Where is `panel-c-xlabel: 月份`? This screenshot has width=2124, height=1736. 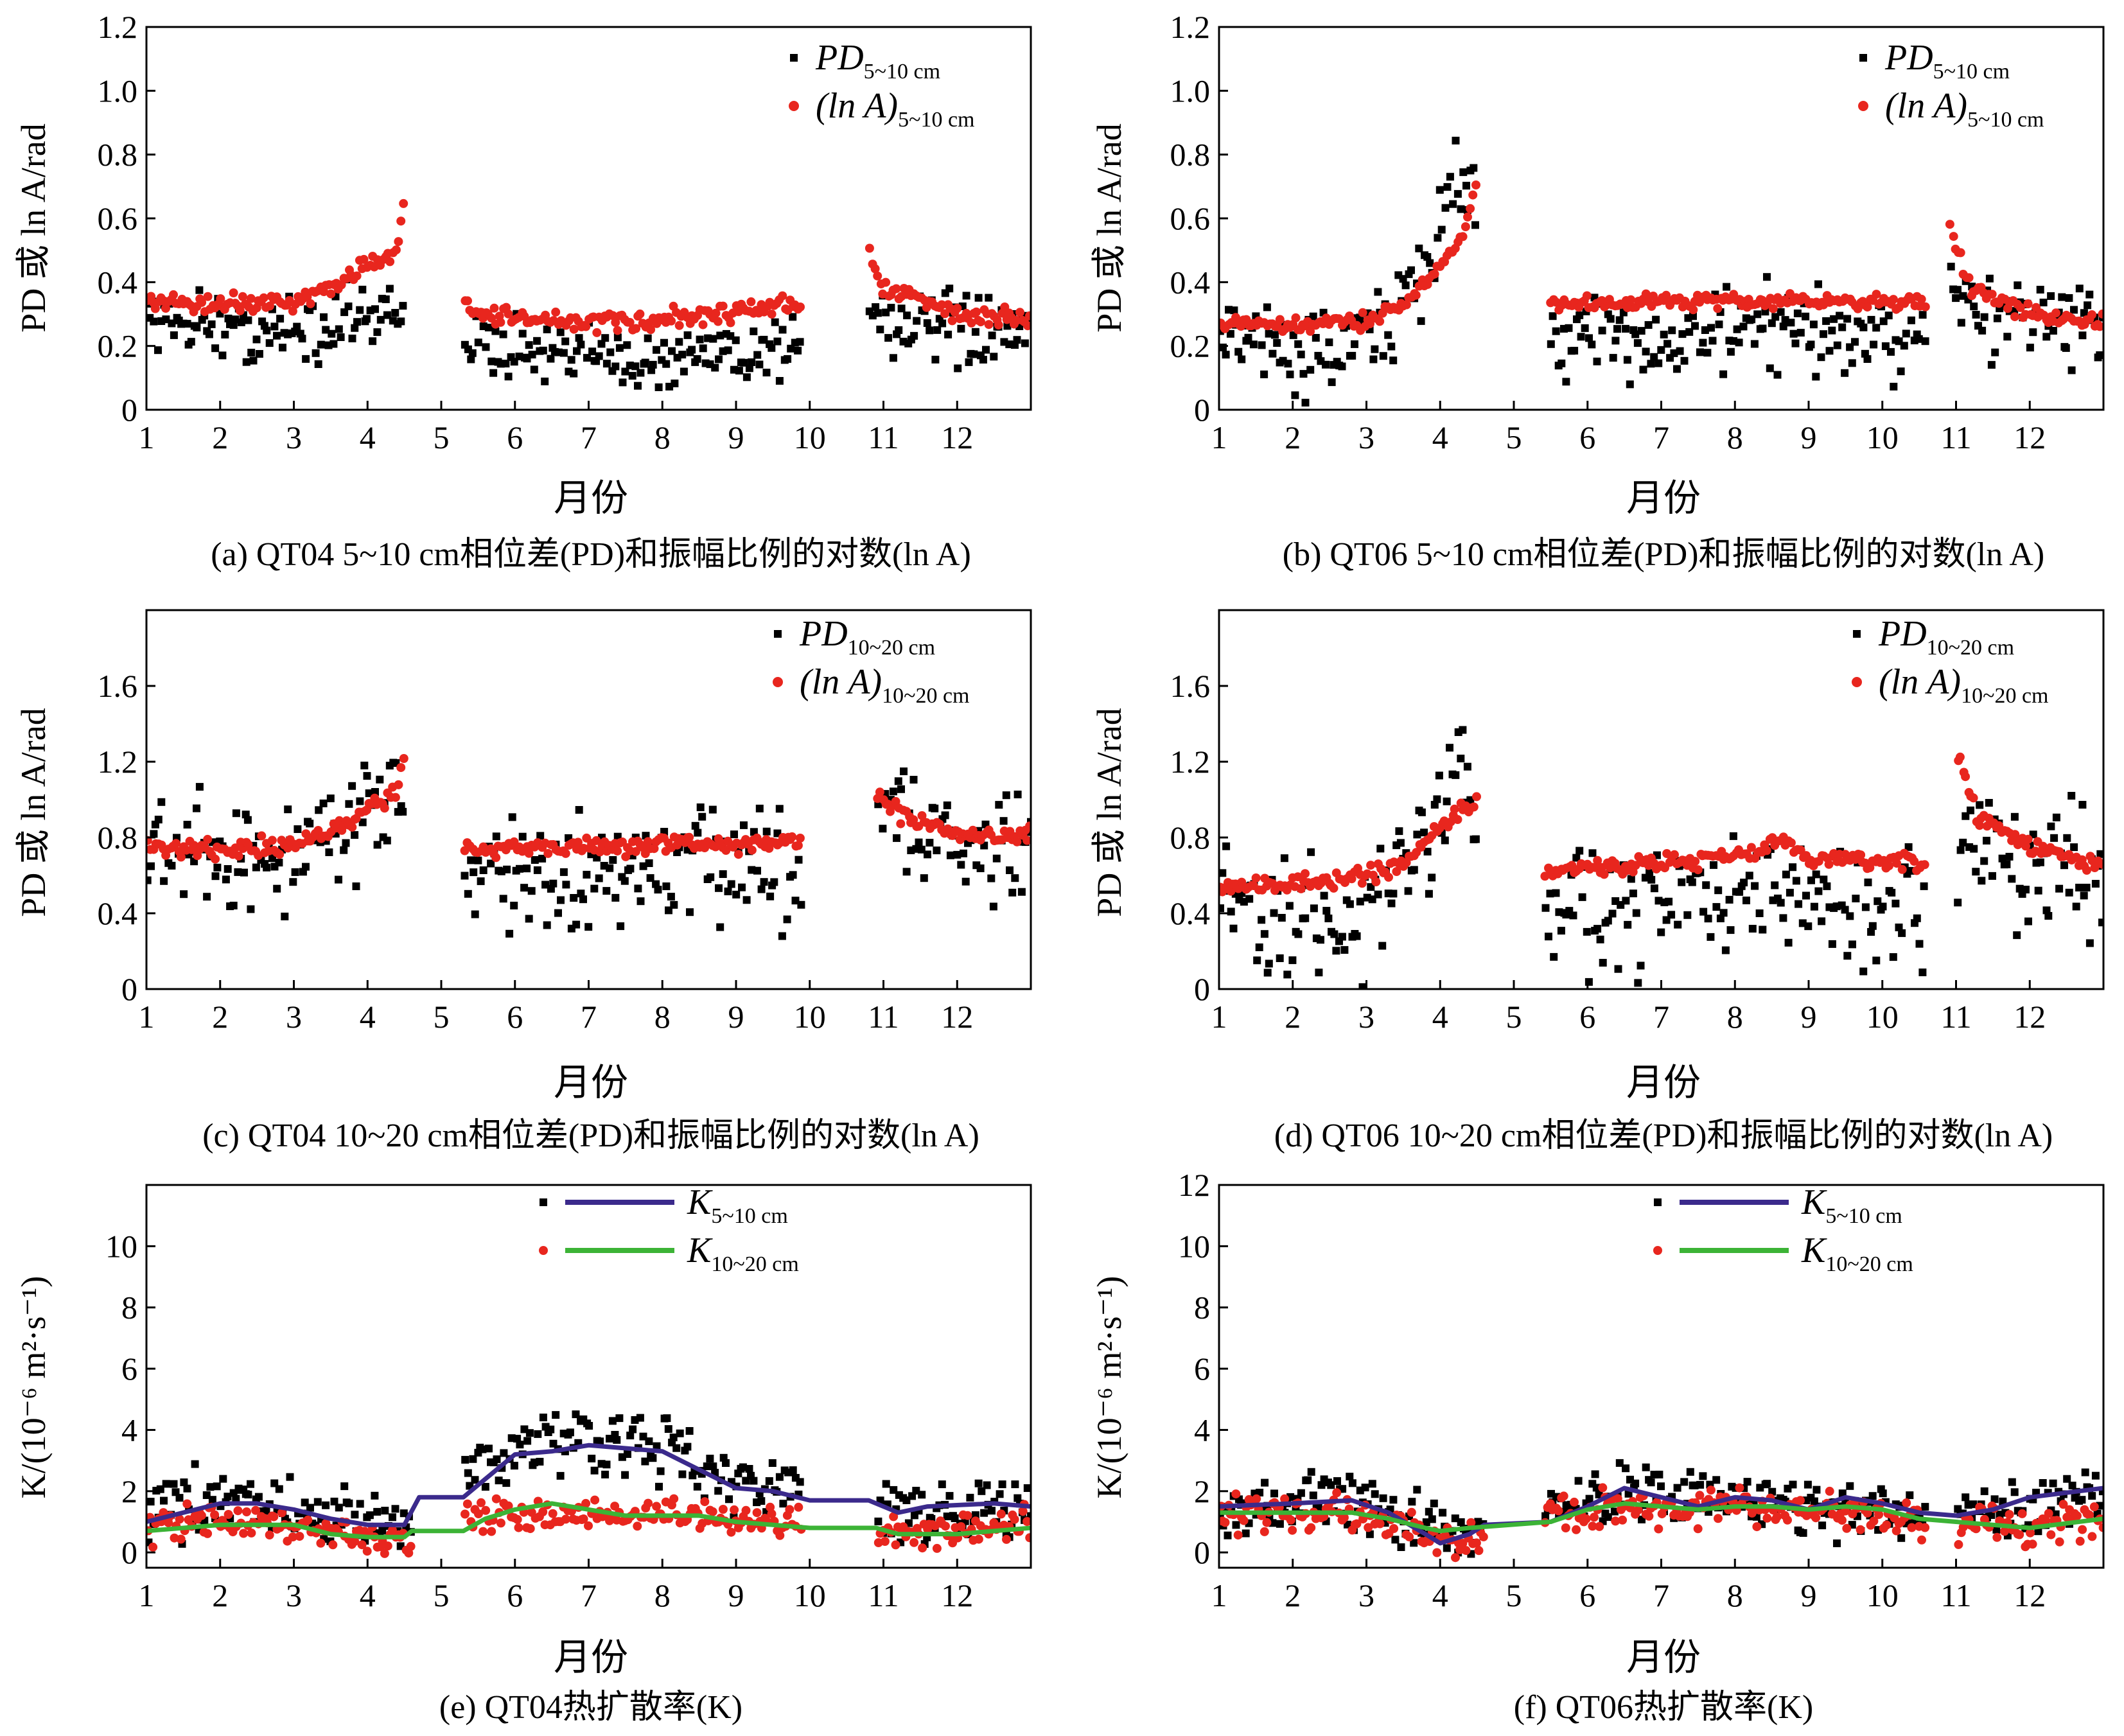
panel-c-xlabel: 月份 is located at coordinates (591, 1082).